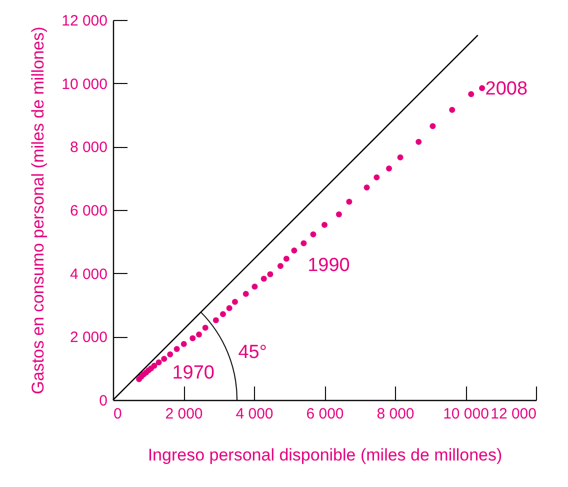 The image size is (568, 487). Describe the element at coordinates (466, 414) in the screenshot. I see `x-tick-label: 10 000` at that location.